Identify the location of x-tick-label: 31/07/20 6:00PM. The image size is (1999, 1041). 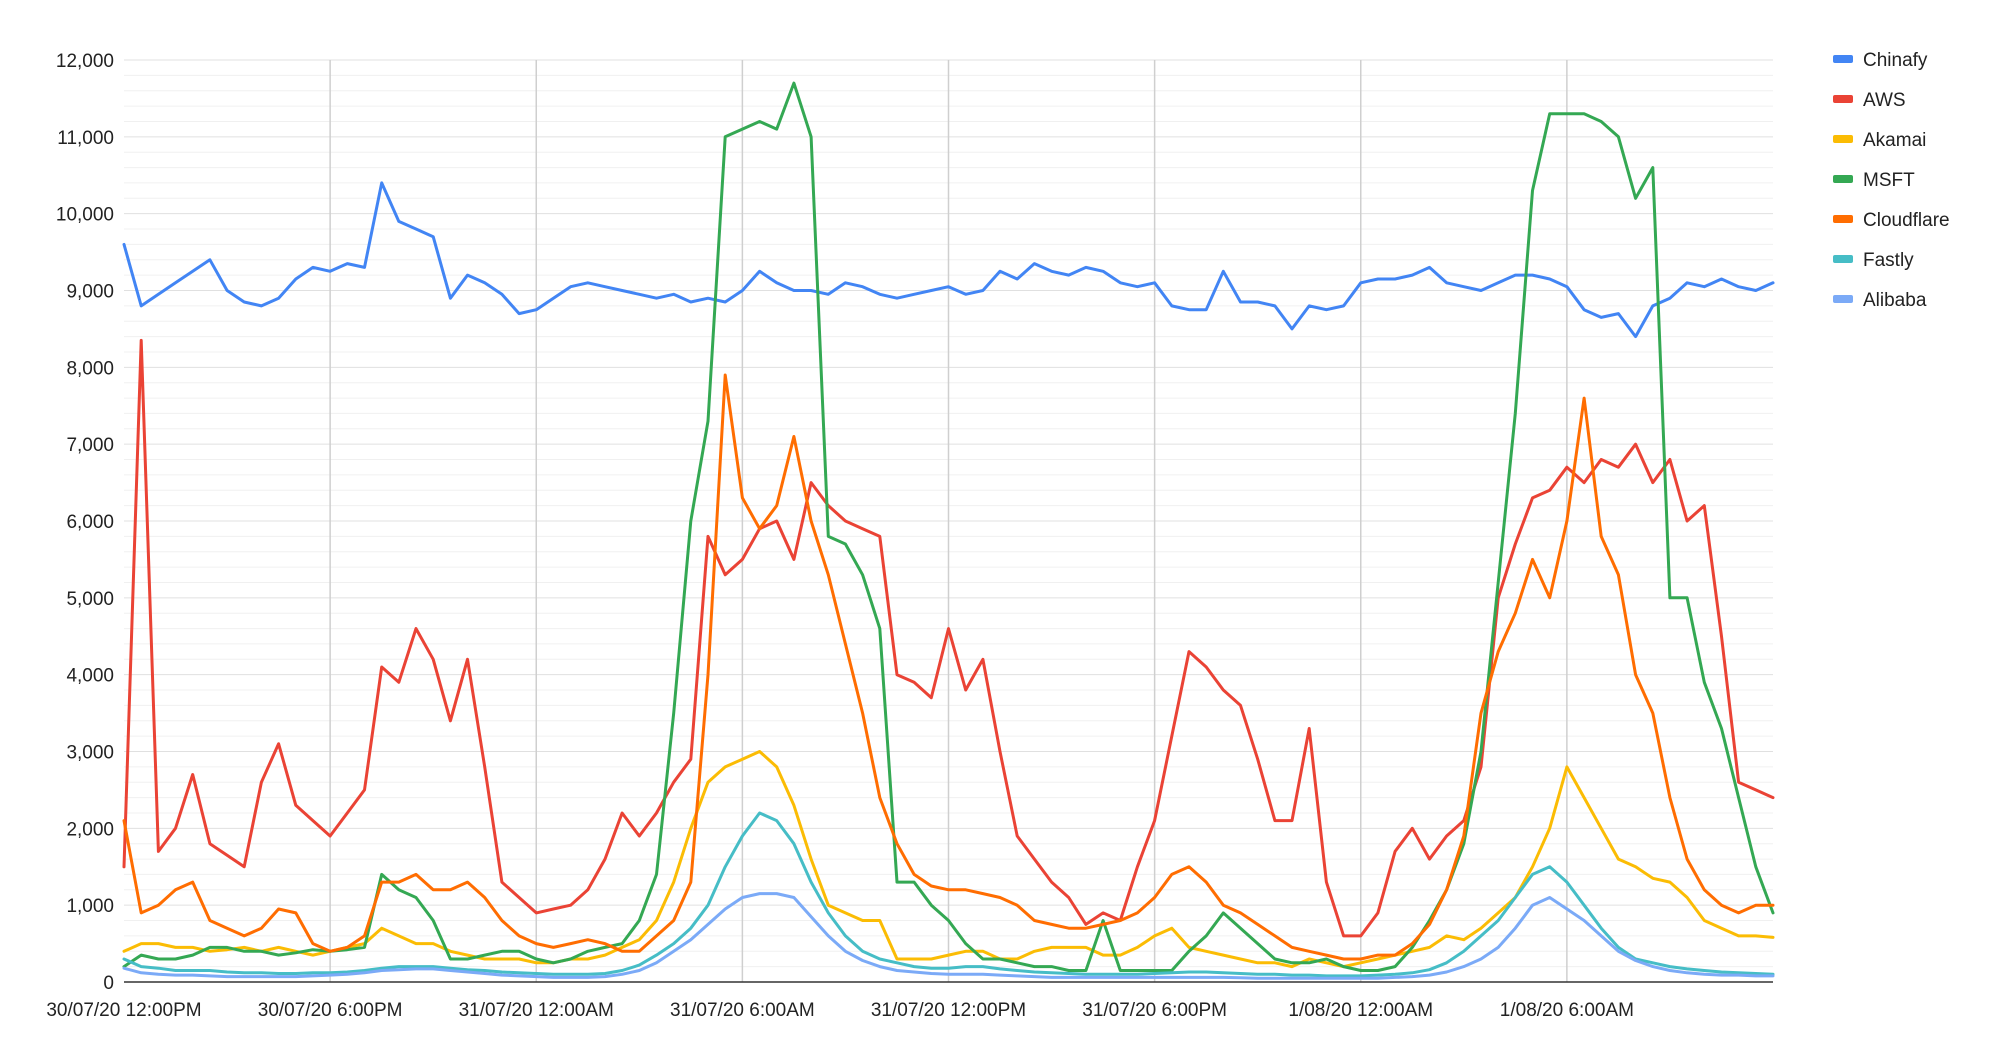
(1154, 1010).